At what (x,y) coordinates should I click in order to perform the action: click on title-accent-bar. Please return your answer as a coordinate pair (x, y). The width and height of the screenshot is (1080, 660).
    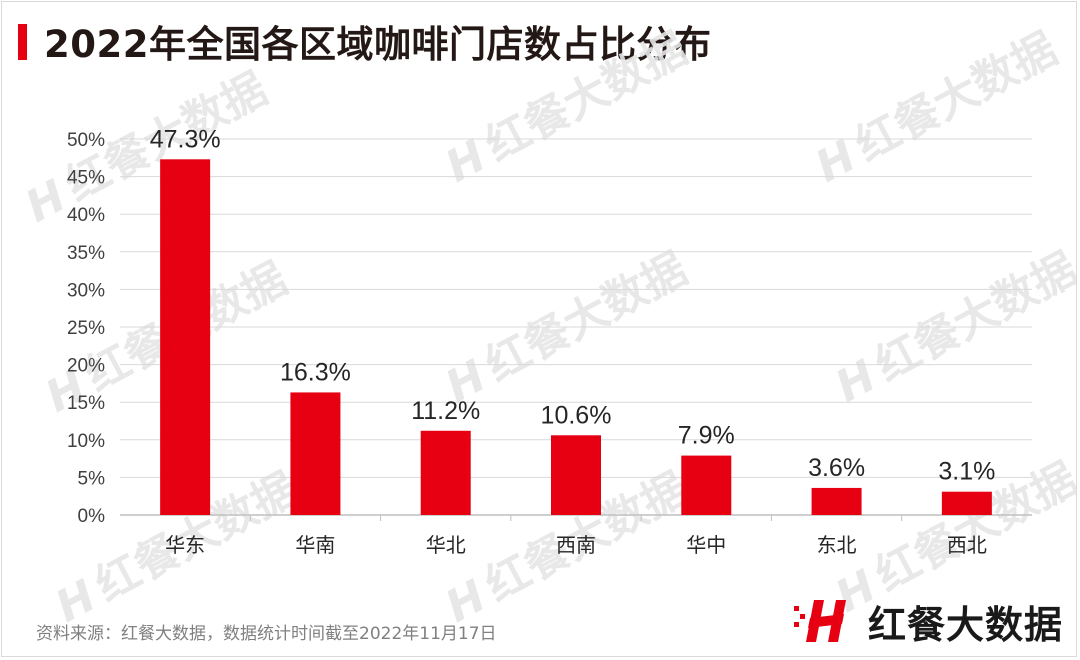
    Looking at the image, I should click on (22, 42).